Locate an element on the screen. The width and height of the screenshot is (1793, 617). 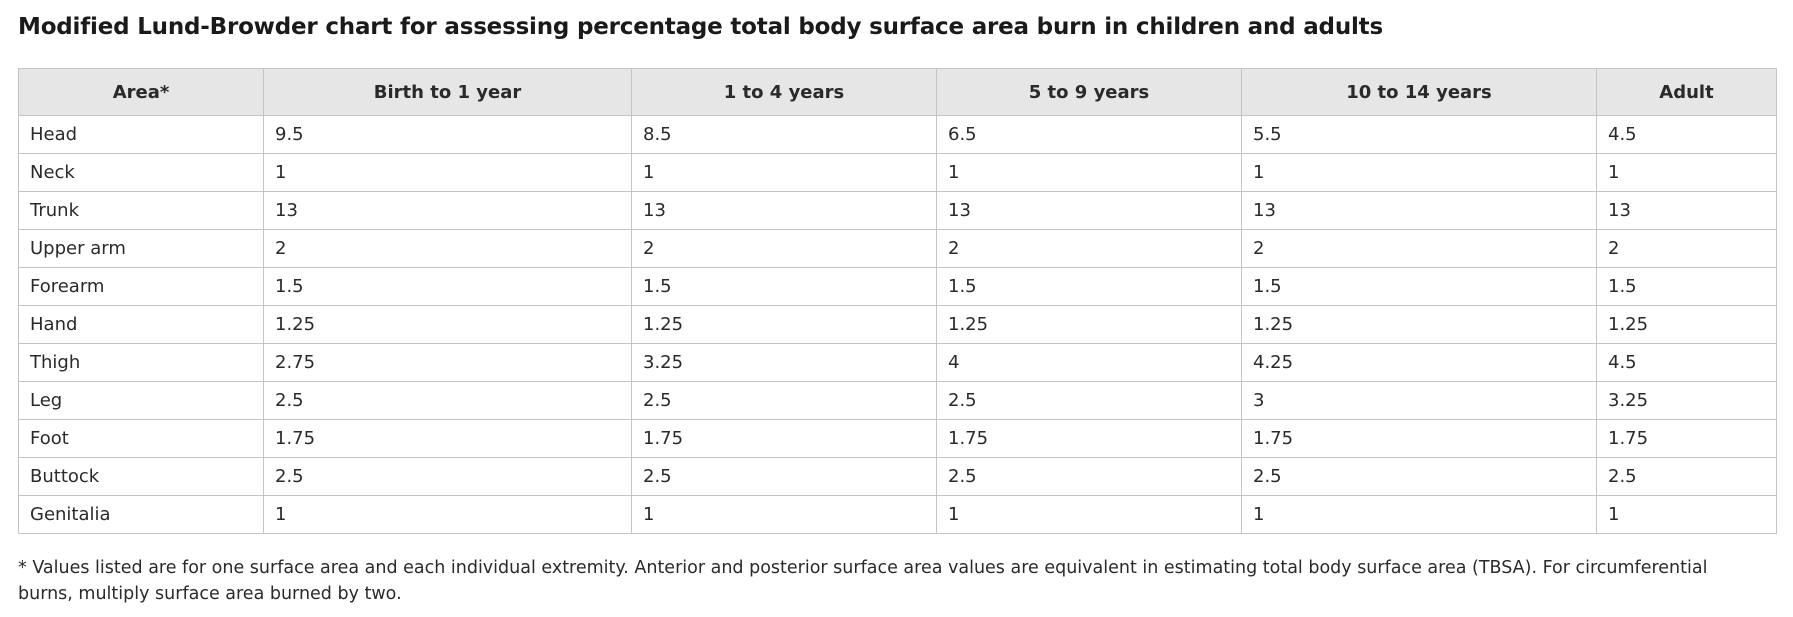
table-row: Leg 2.5 2.5 2.5 3 3.25 is located at coordinates (897, 400).